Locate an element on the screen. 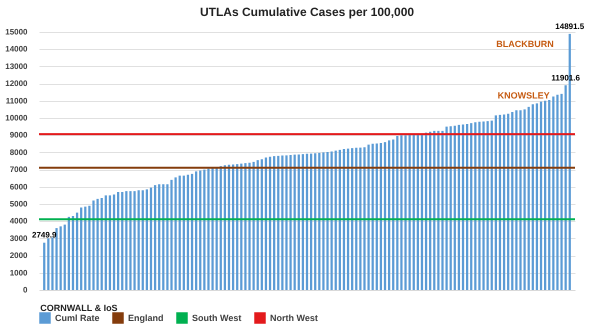 This screenshot has width=600, height=330. y-tick-label: 10000 is located at coordinates (16, 118).